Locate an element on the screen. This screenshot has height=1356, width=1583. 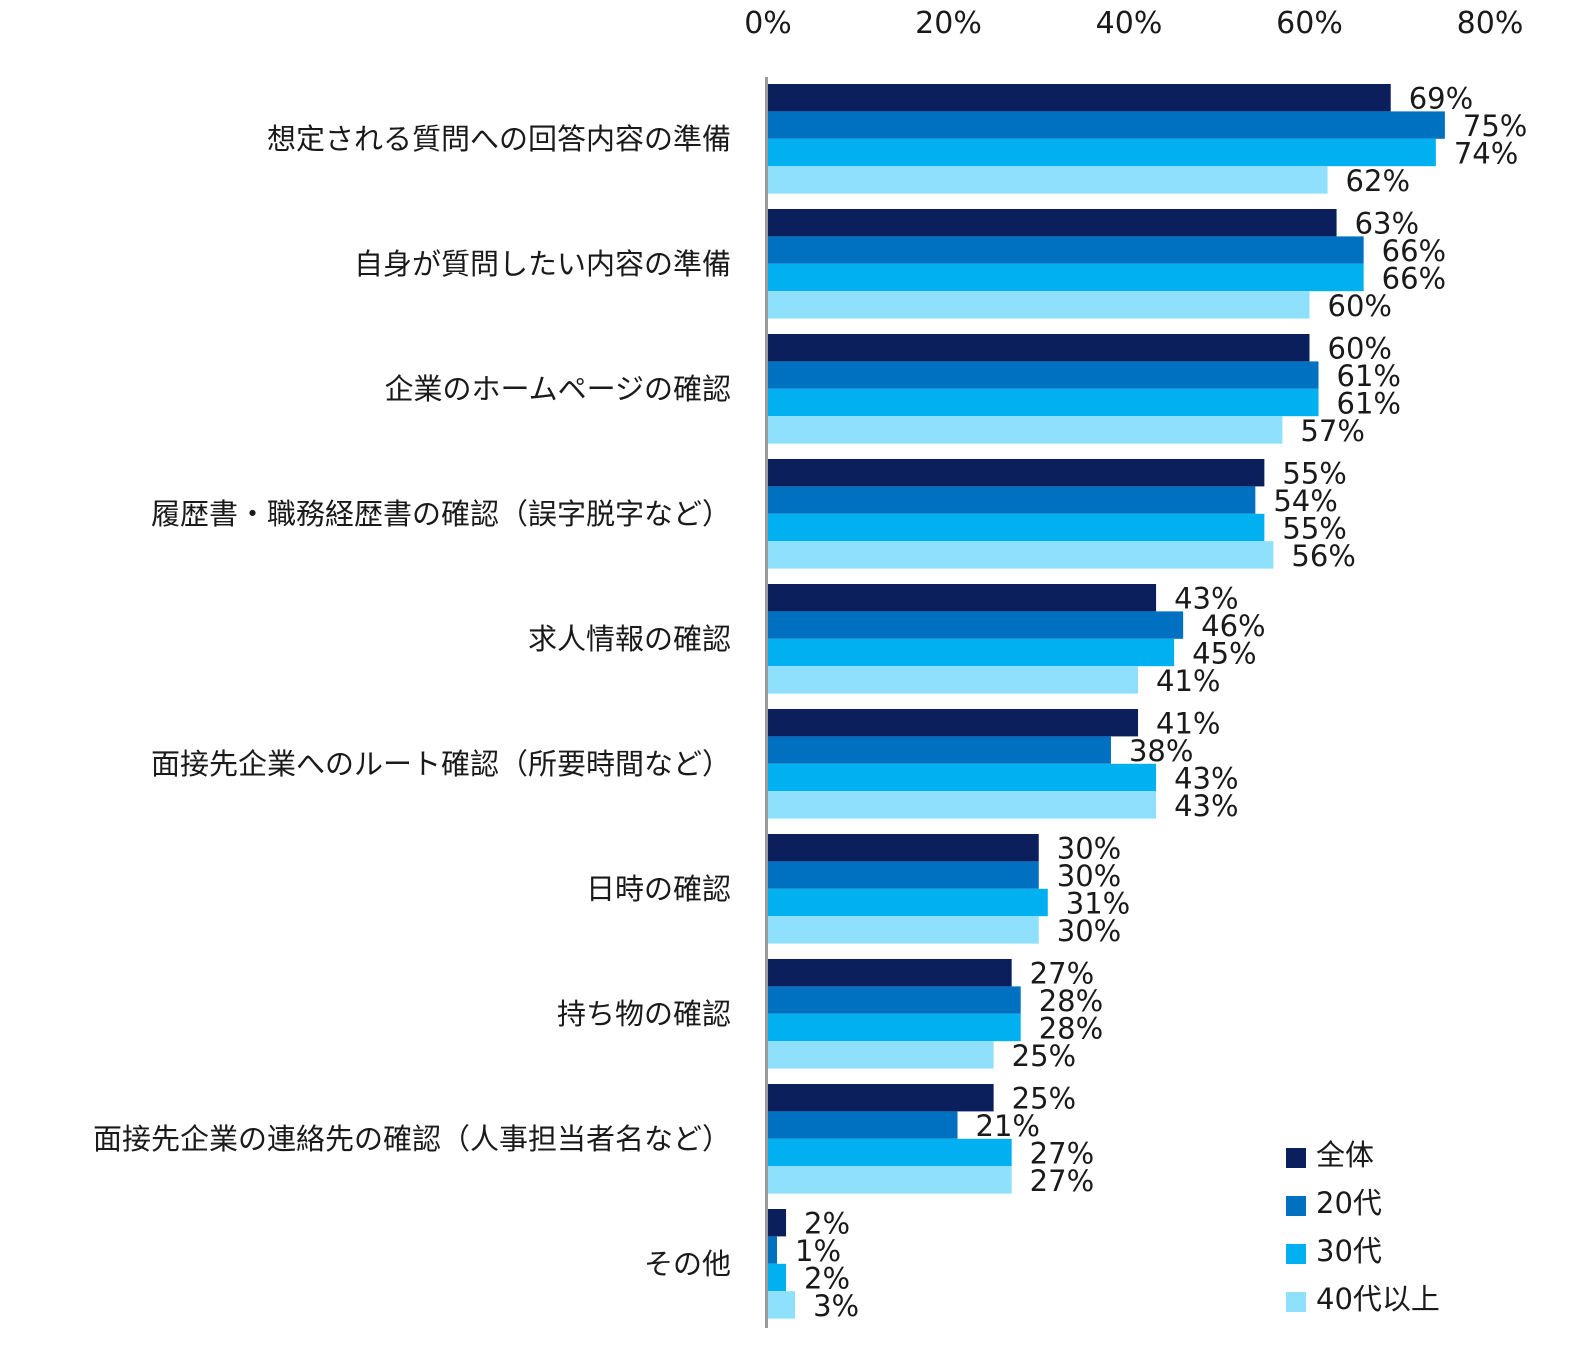
category-label: 面接先企業へのルート確認（所要時間など） is located at coordinates (441, 764).